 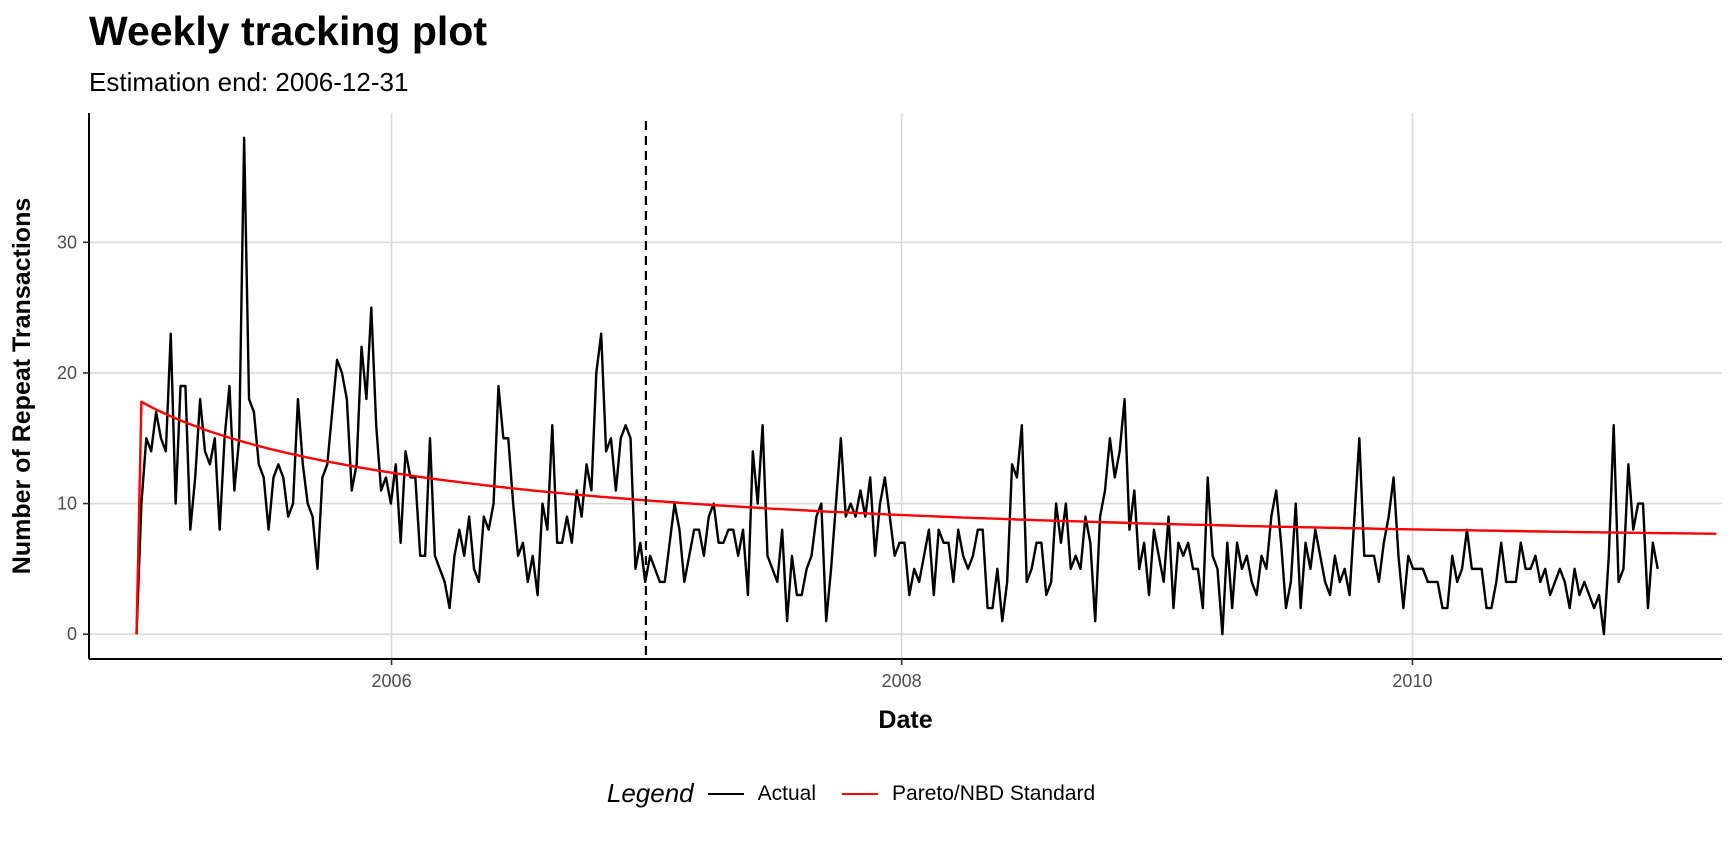 What do you see at coordinates (67, 242) in the screenshot?
I see `y-tick-label: 30` at bounding box center [67, 242].